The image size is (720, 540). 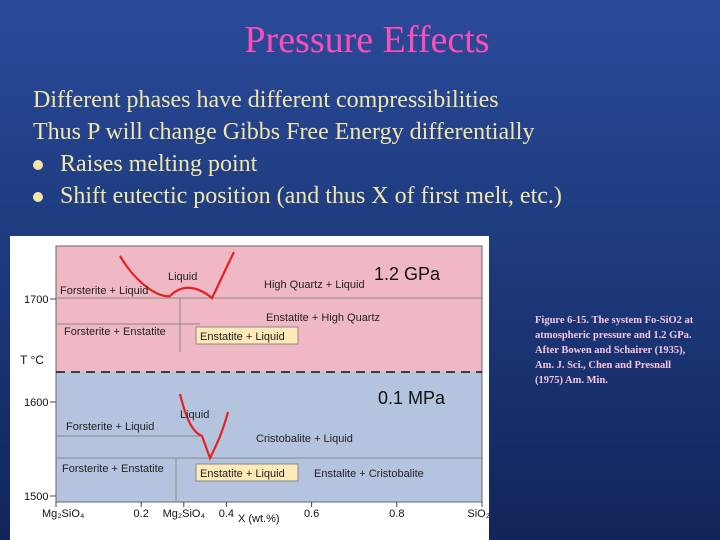 What do you see at coordinates (369, 474) in the screenshot?
I see `lp-enstatite-cristobalite-label: Enstalite + Cristobalite` at bounding box center [369, 474].